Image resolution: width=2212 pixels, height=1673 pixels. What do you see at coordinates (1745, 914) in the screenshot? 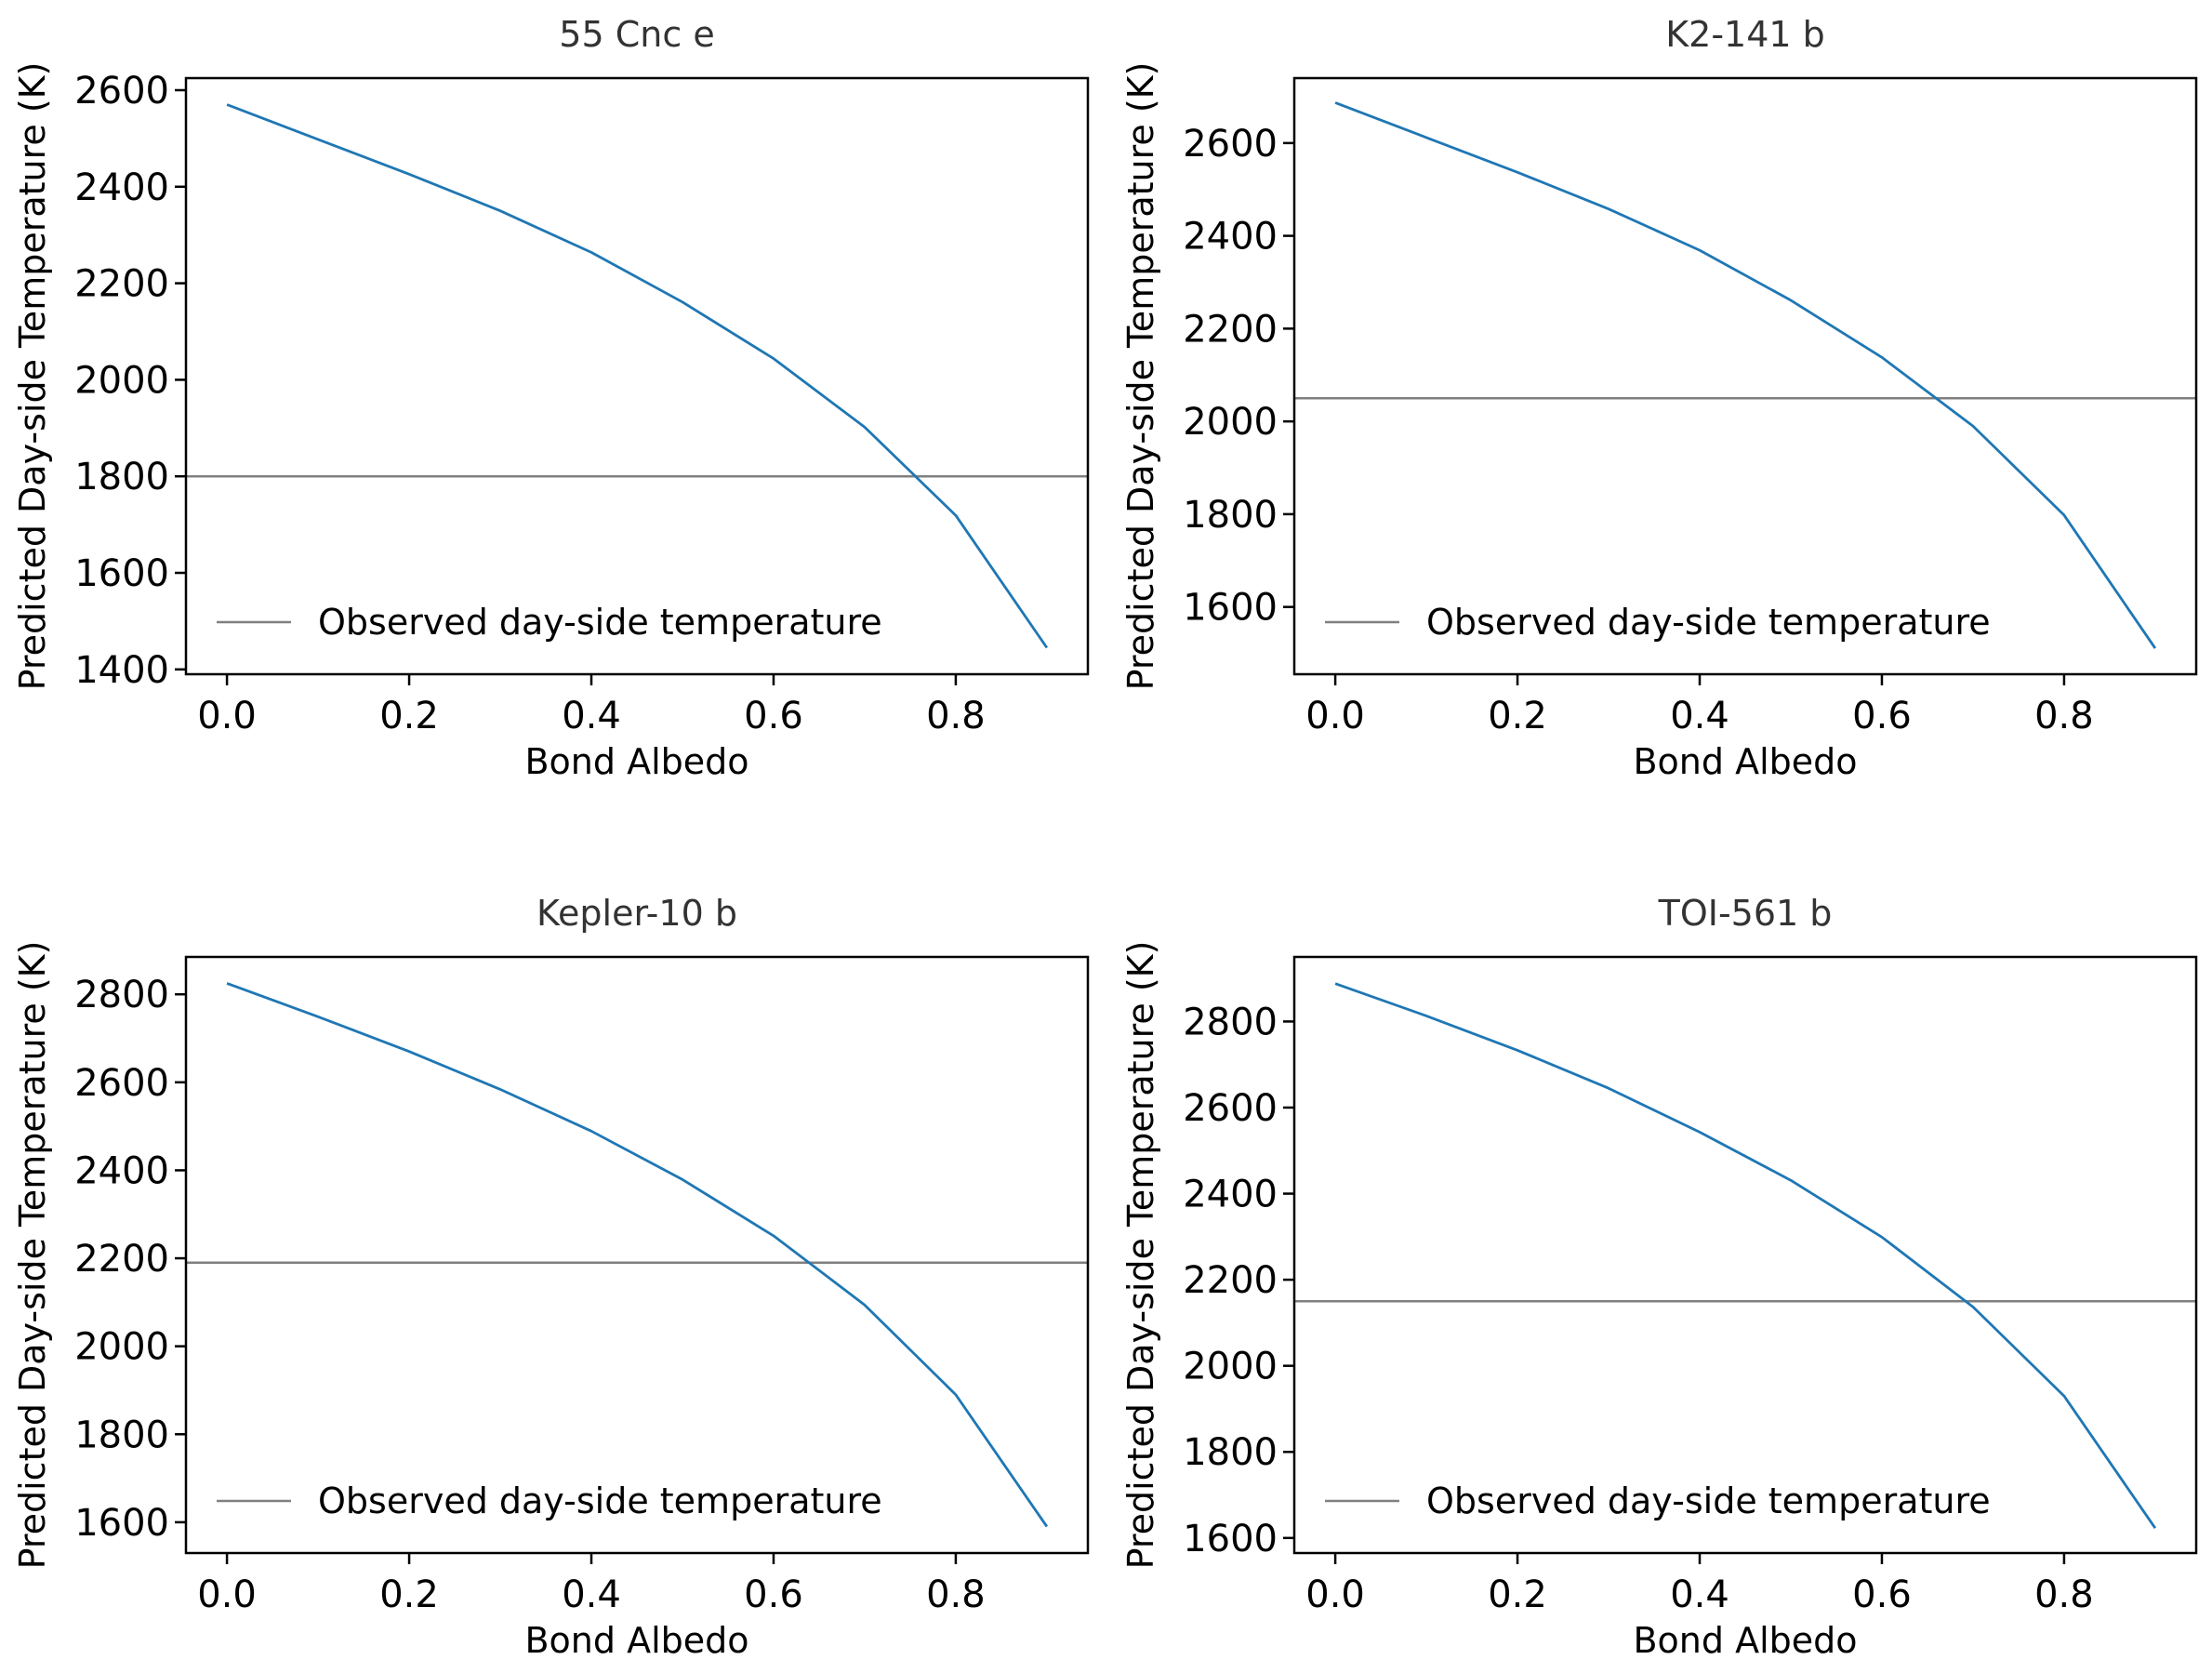
I see `panel-title: TOI-561 b` at bounding box center [1745, 914].